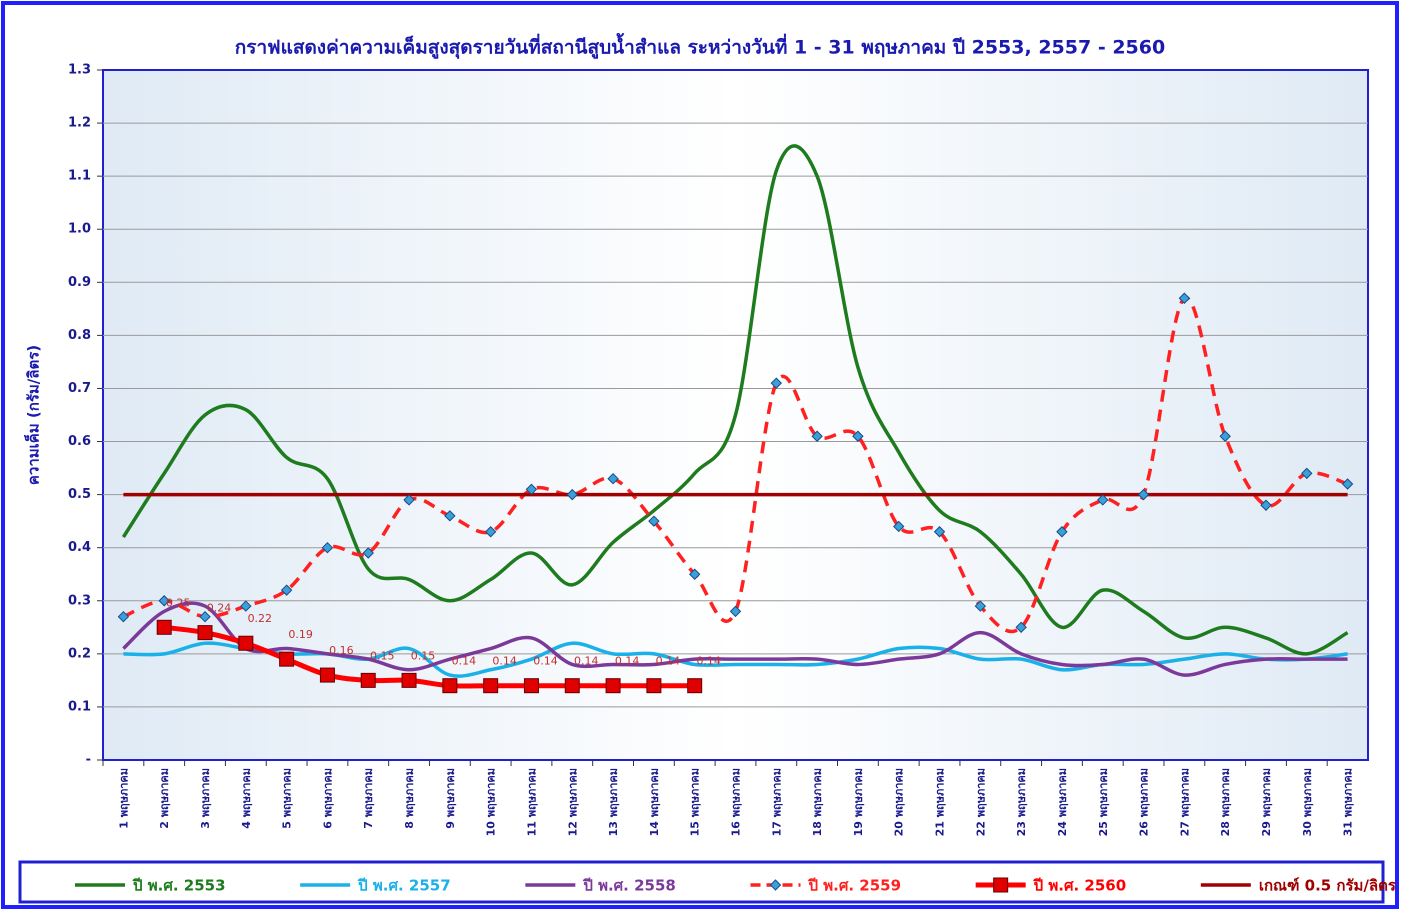  I want to click on x-tick-label: 29 พฤษภาคม, so click(1266, 802).